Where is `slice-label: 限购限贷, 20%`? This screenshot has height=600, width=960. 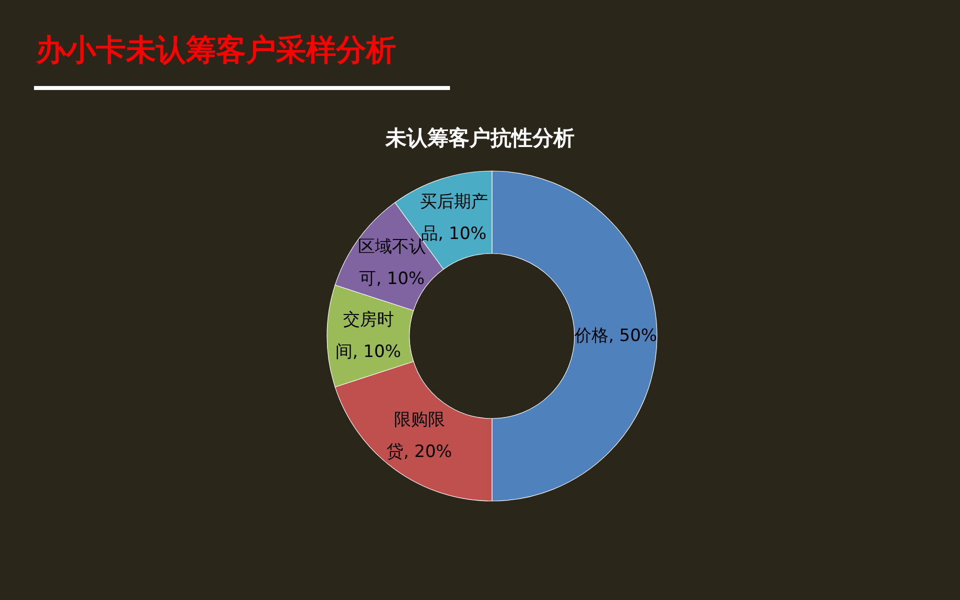 slice-label: 限购限贷, 20% is located at coordinates (419, 436).